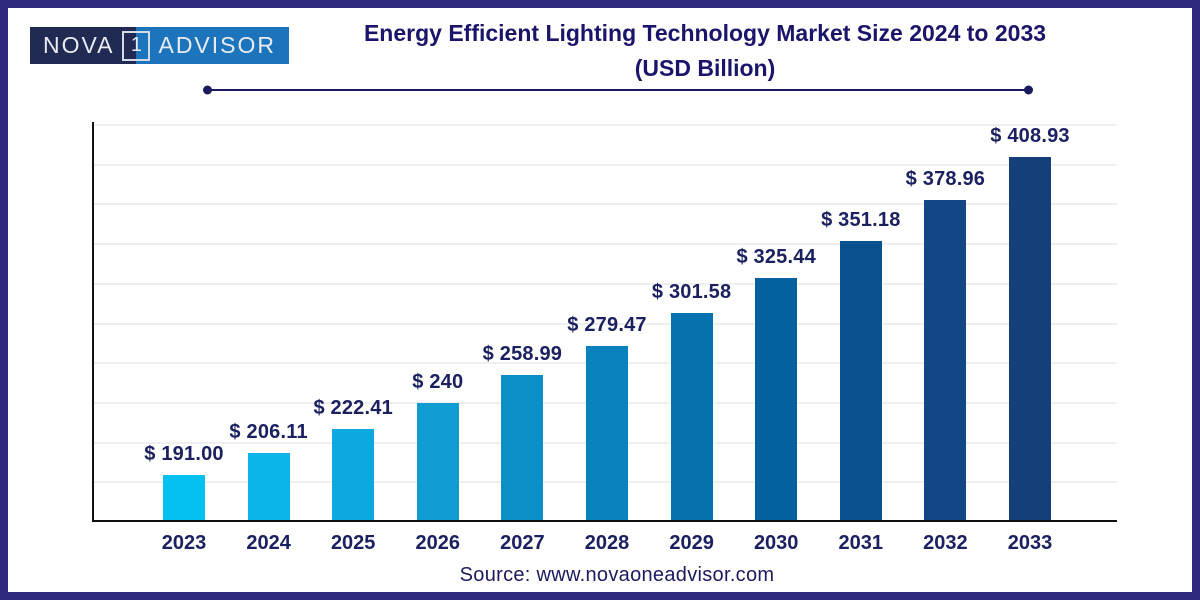 The height and width of the screenshot is (600, 1200). Describe the element at coordinates (607, 543) in the screenshot. I see `x-tick-label-2028: 2028` at that location.